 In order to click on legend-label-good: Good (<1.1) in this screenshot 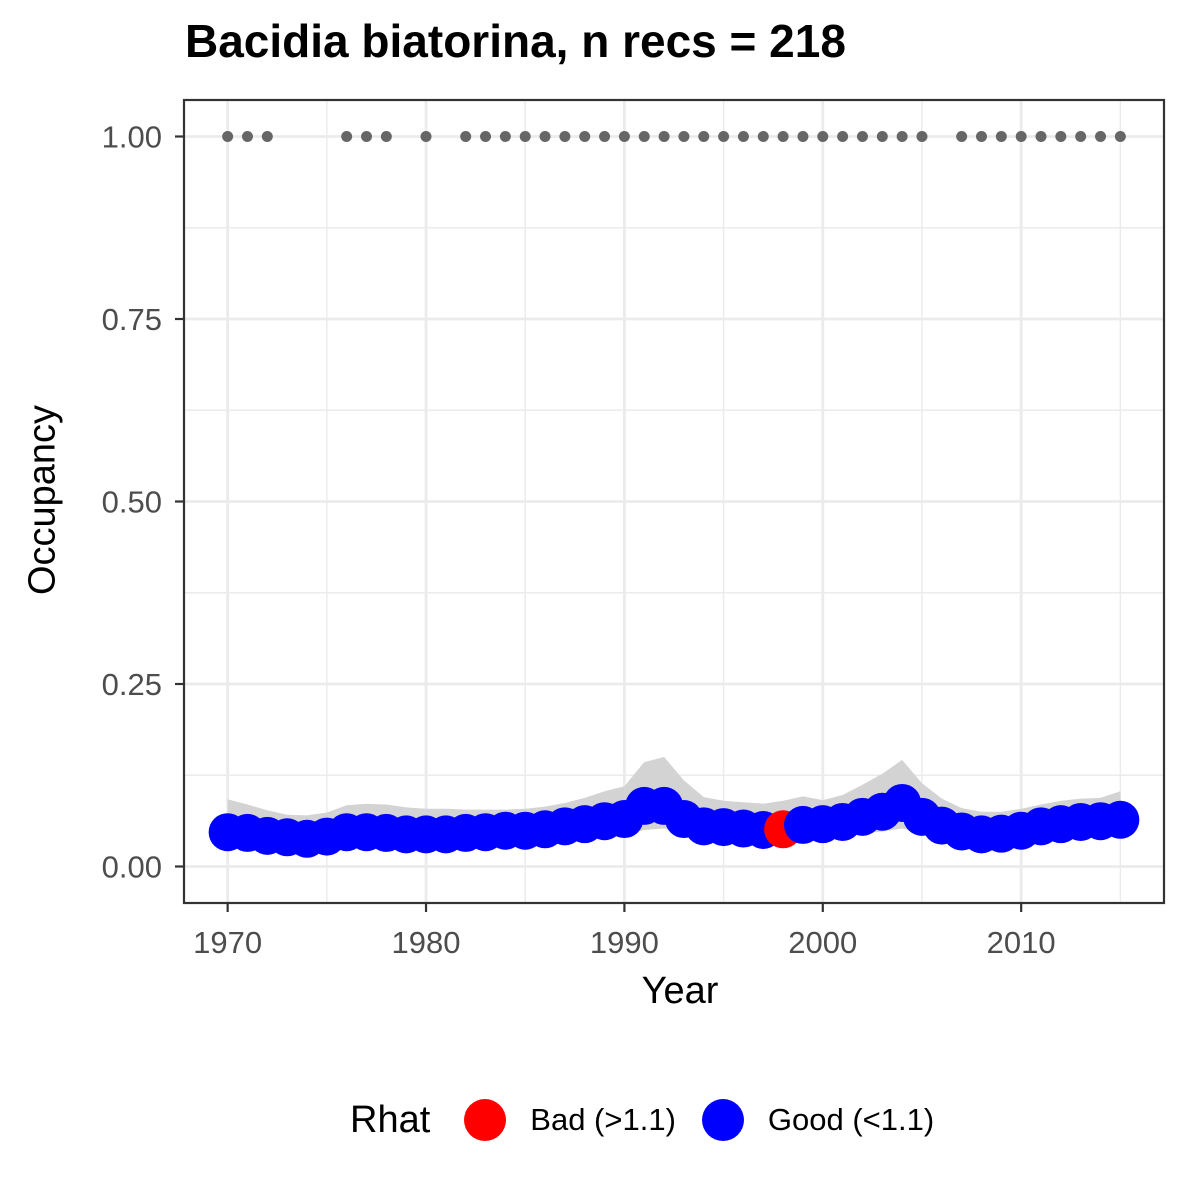, I will do `click(851, 1119)`.